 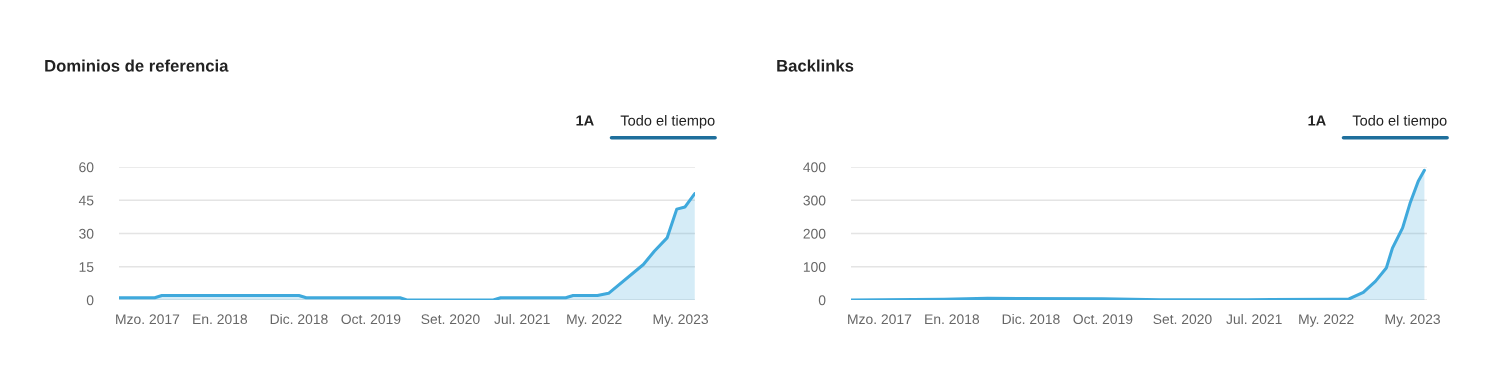 I want to click on y-tick-label: 400, so click(x=814, y=167).